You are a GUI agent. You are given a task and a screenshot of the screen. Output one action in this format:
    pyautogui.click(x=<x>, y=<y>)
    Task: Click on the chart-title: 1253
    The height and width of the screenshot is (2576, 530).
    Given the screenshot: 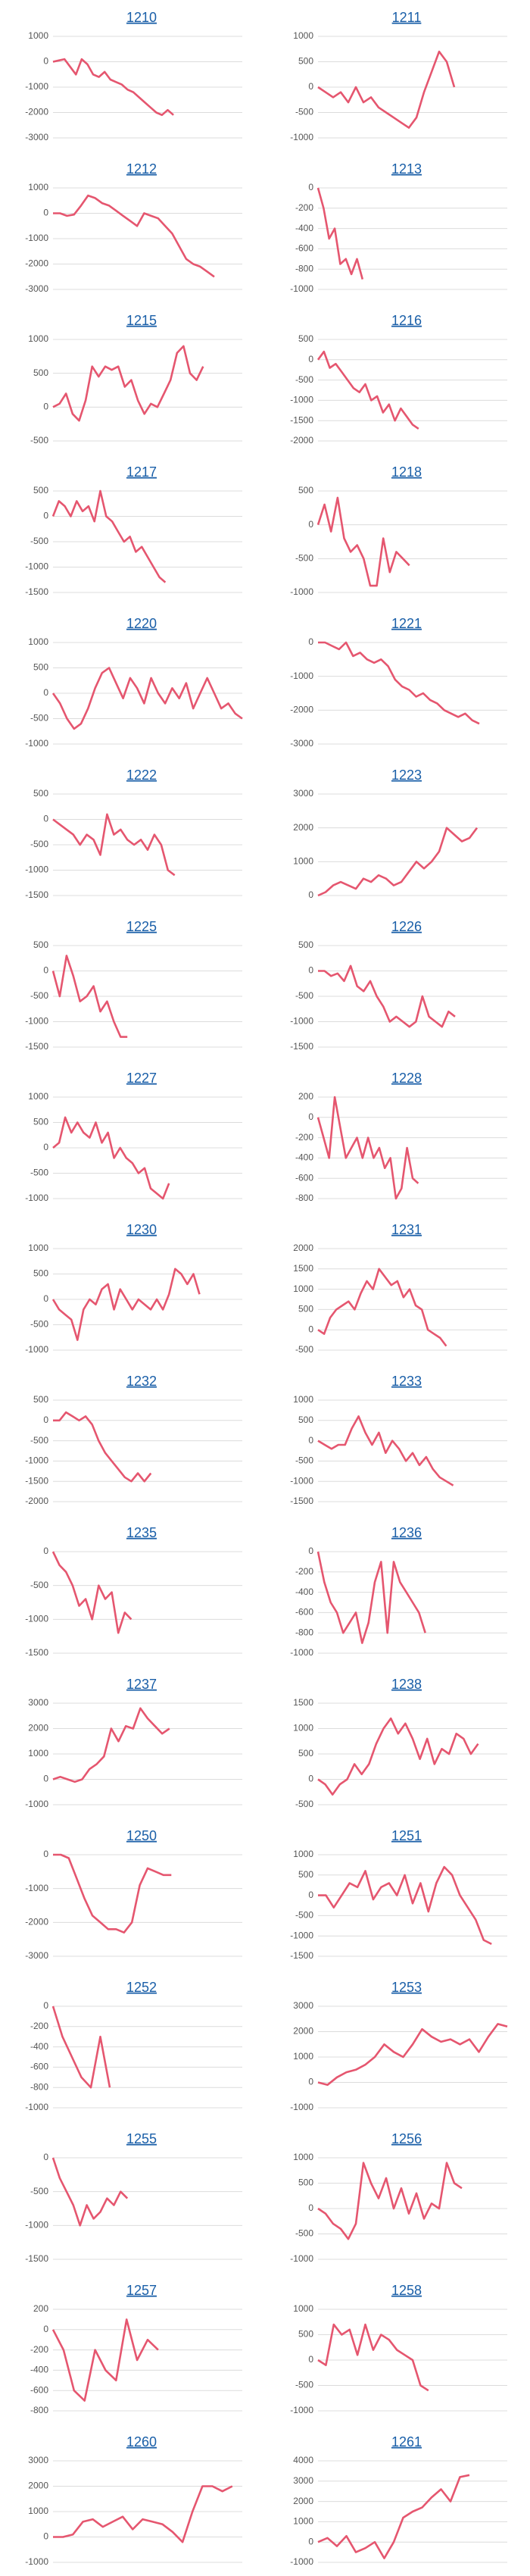 What is the action you would take?
    pyautogui.click(x=406, y=1988)
    